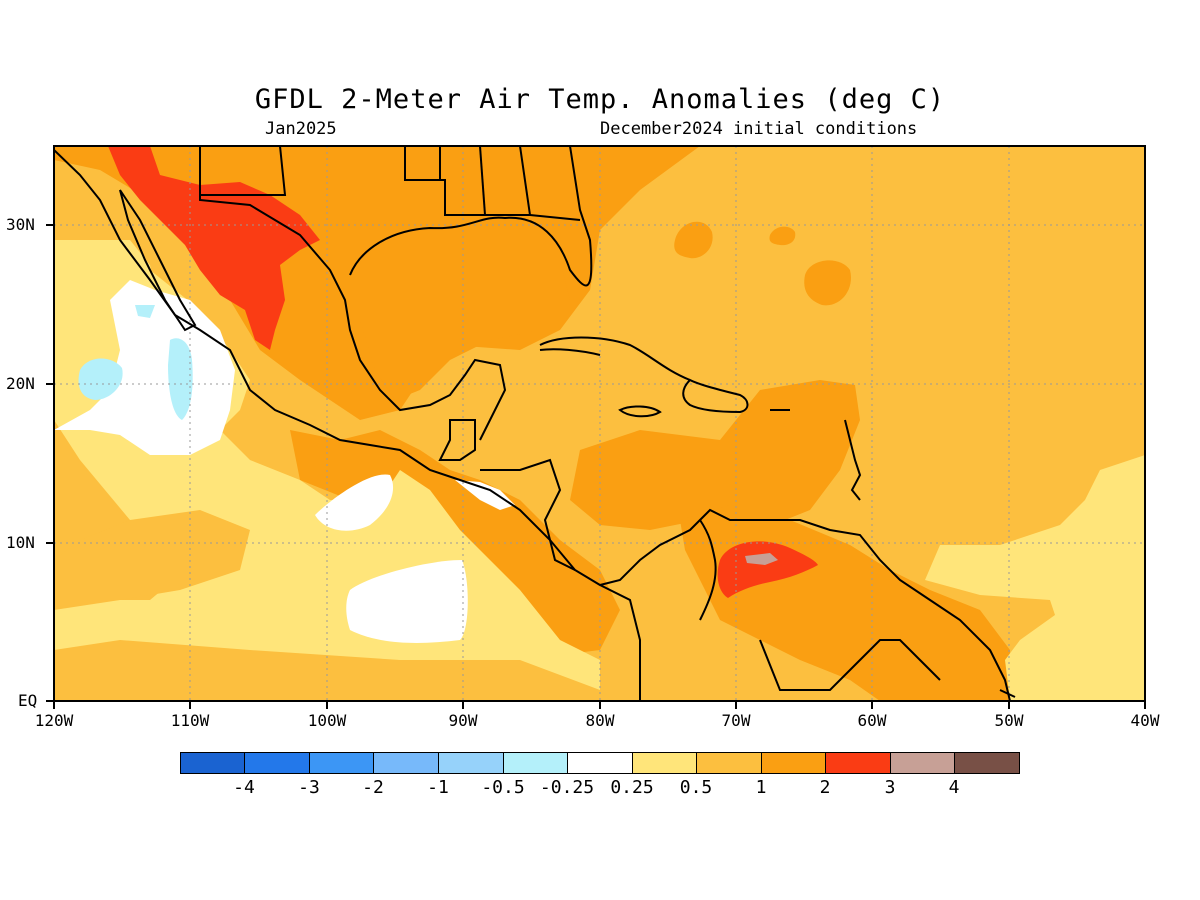 Image resolution: width=1200 pixels, height=900 pixels. I want to click on lon-label-40w: 40W, so click(1145, 720).